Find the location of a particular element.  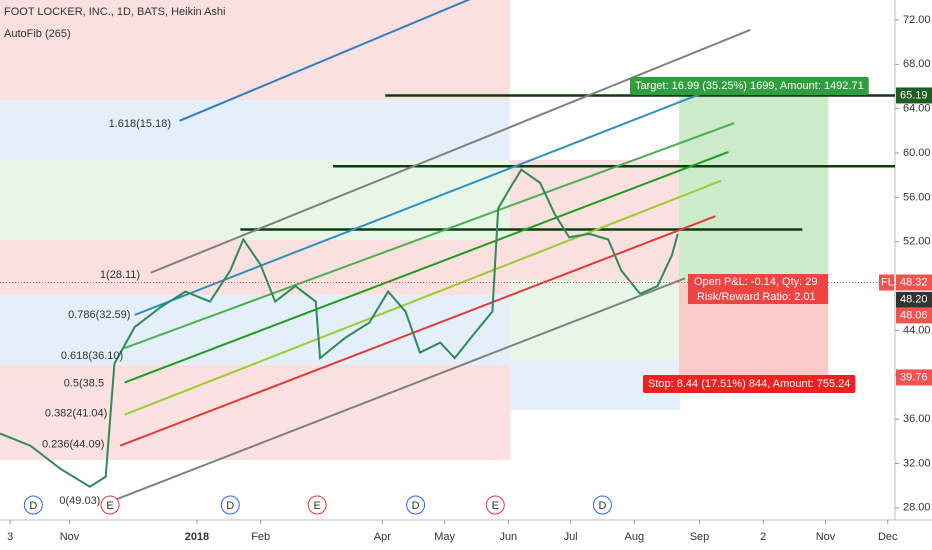

symbol-tag: FL is located at coordinates (886, 282).